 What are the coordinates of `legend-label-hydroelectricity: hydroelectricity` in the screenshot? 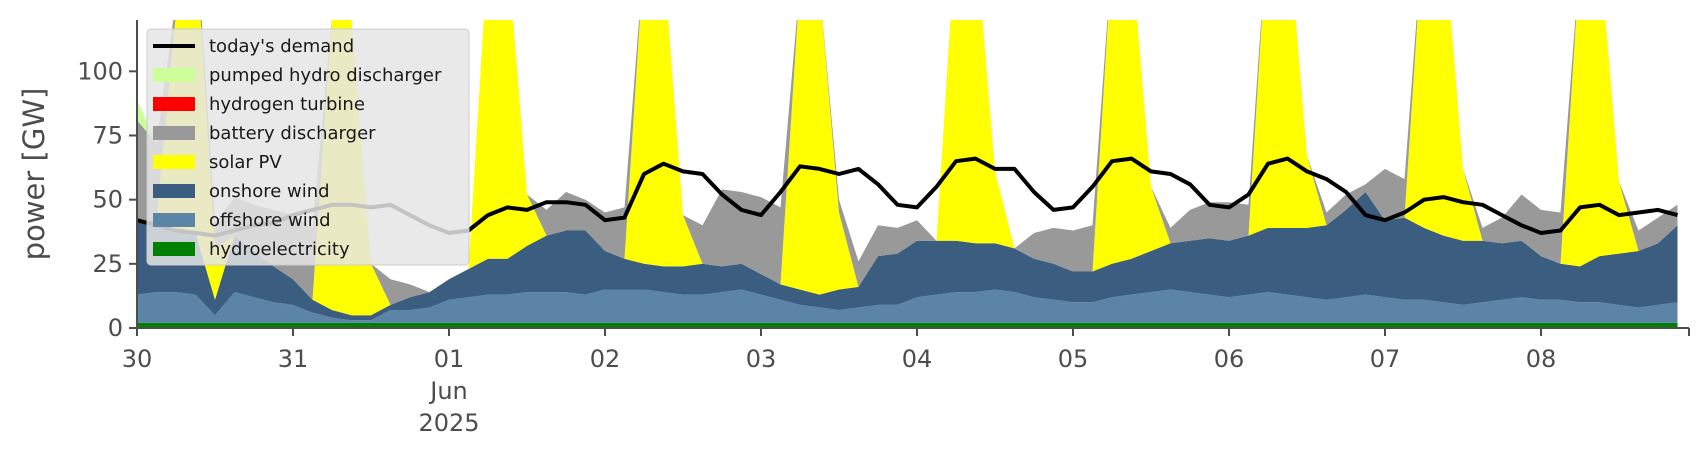 It's located at (279, 249).